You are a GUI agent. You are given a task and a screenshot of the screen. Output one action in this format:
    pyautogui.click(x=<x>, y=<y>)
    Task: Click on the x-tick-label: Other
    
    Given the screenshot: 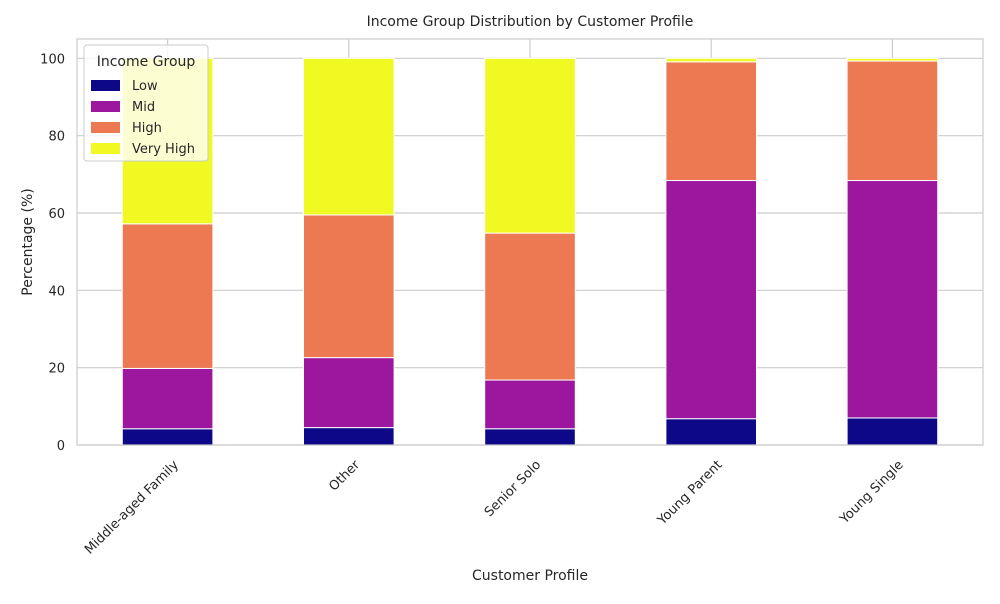 What is the action you would take?
    pyautogui.click(x=344, y=475)
    